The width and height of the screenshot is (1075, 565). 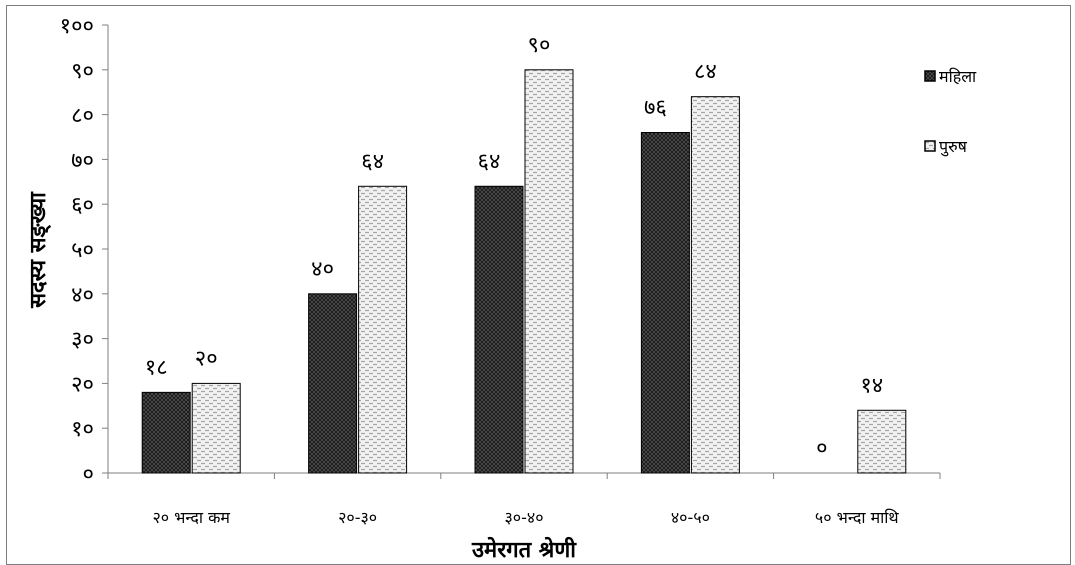 I want to click on data-label: ८४, so click(x=705, y=72).